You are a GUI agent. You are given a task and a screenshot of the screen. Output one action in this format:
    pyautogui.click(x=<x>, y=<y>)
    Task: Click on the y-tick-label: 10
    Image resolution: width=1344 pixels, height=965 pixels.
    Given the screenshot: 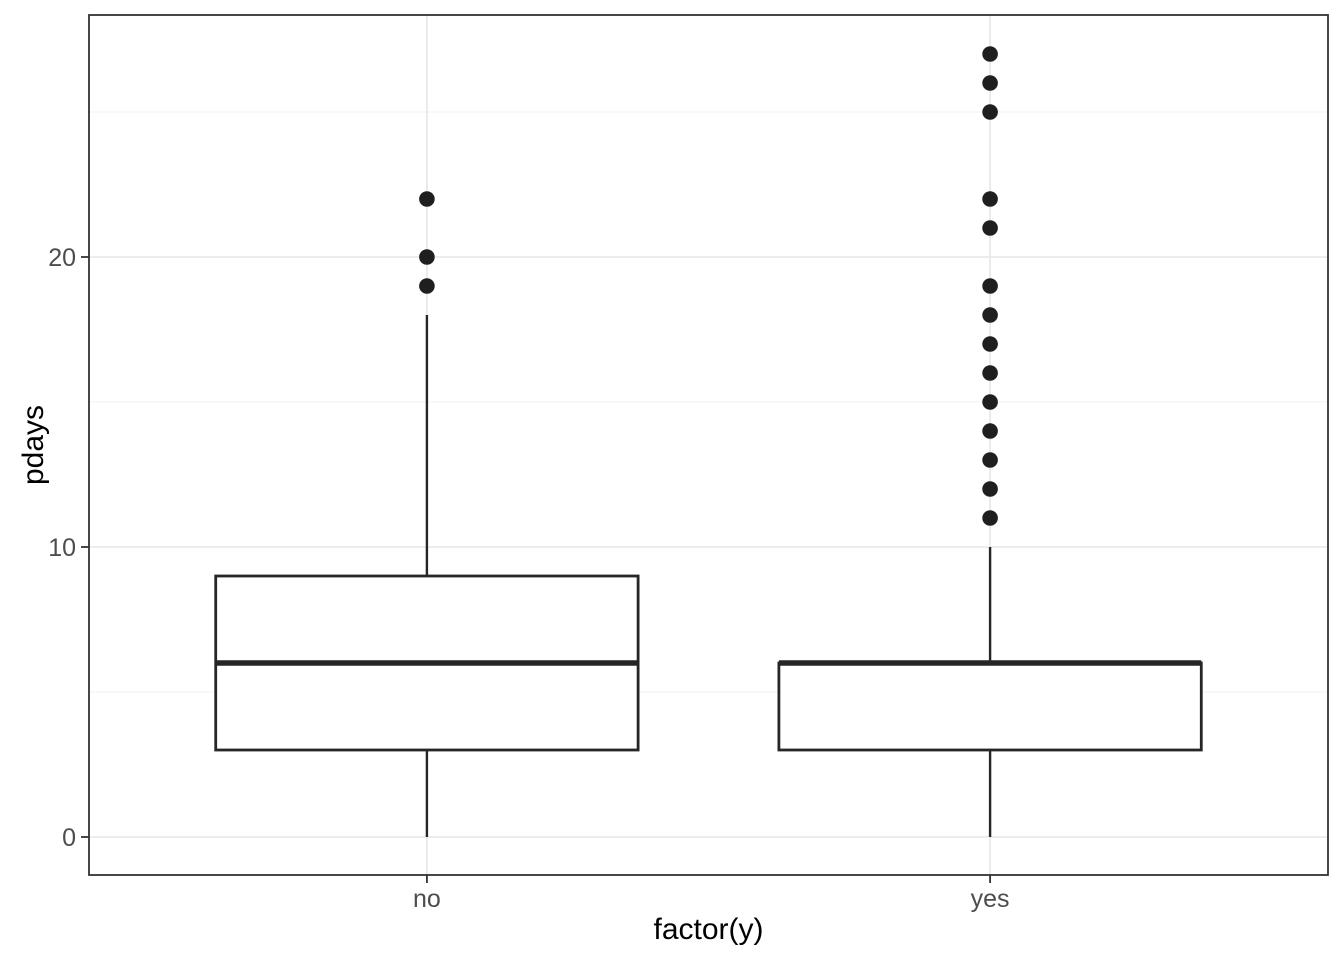 What is the action you would take?
    pyautogui.click(x=62, y=548)
    